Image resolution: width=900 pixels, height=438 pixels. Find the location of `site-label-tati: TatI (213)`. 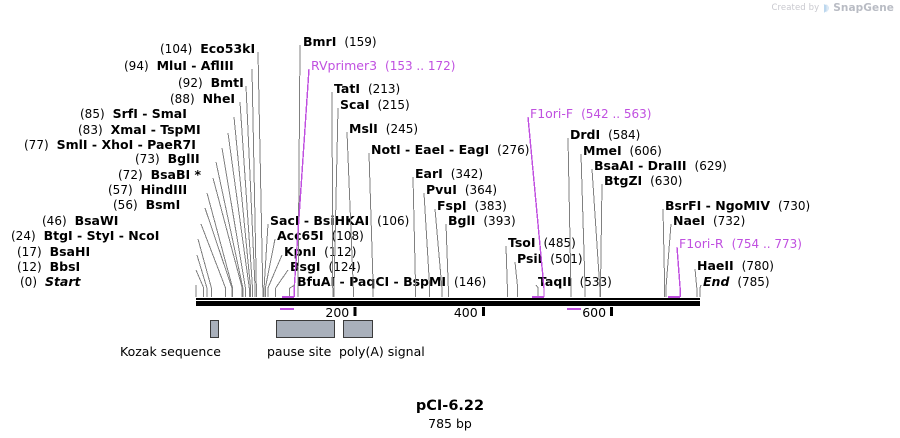

site-label-tati: TatI (213) is located at coordinates (367, 89).